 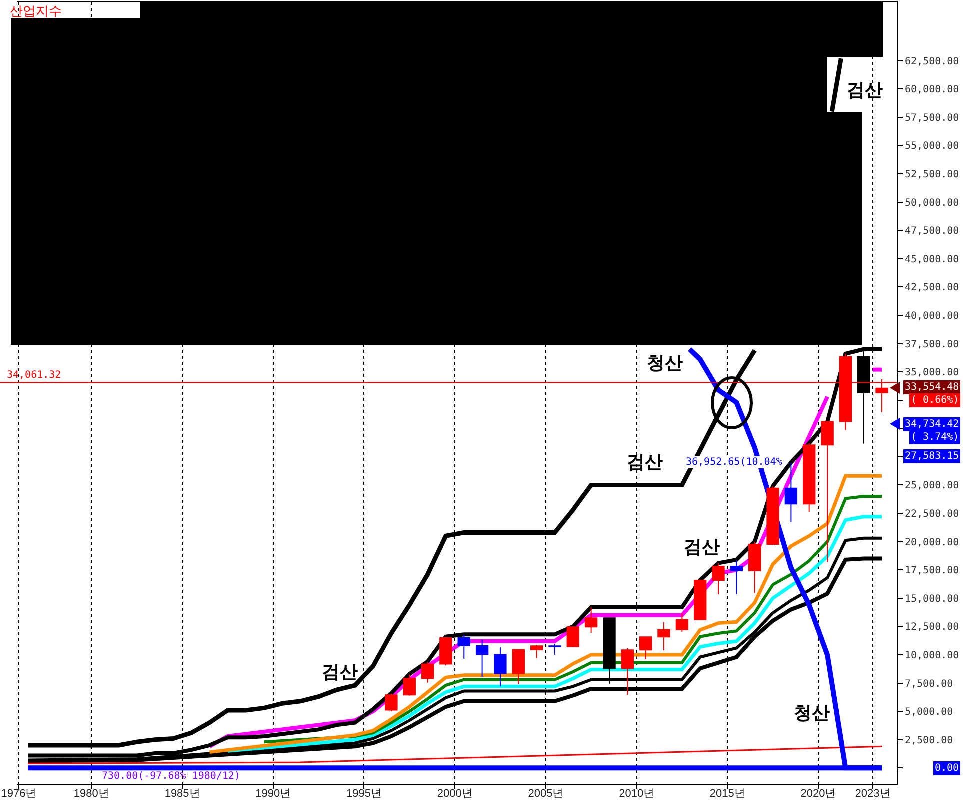 I want to click on y-tick-label: 47,500.00, so click(x=932, y=232).